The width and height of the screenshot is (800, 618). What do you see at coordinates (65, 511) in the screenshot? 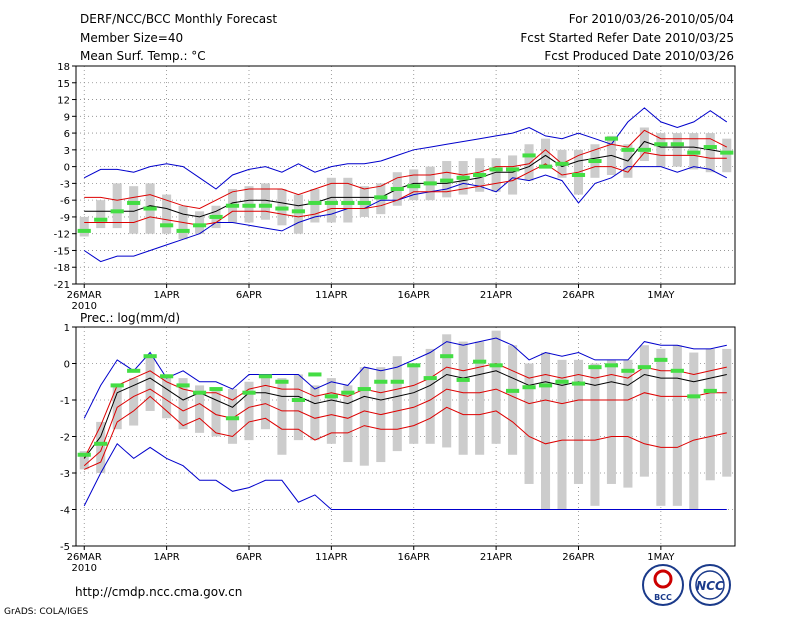
I see `prec-y-tick-label: -4` at bounding box center [65, 511].